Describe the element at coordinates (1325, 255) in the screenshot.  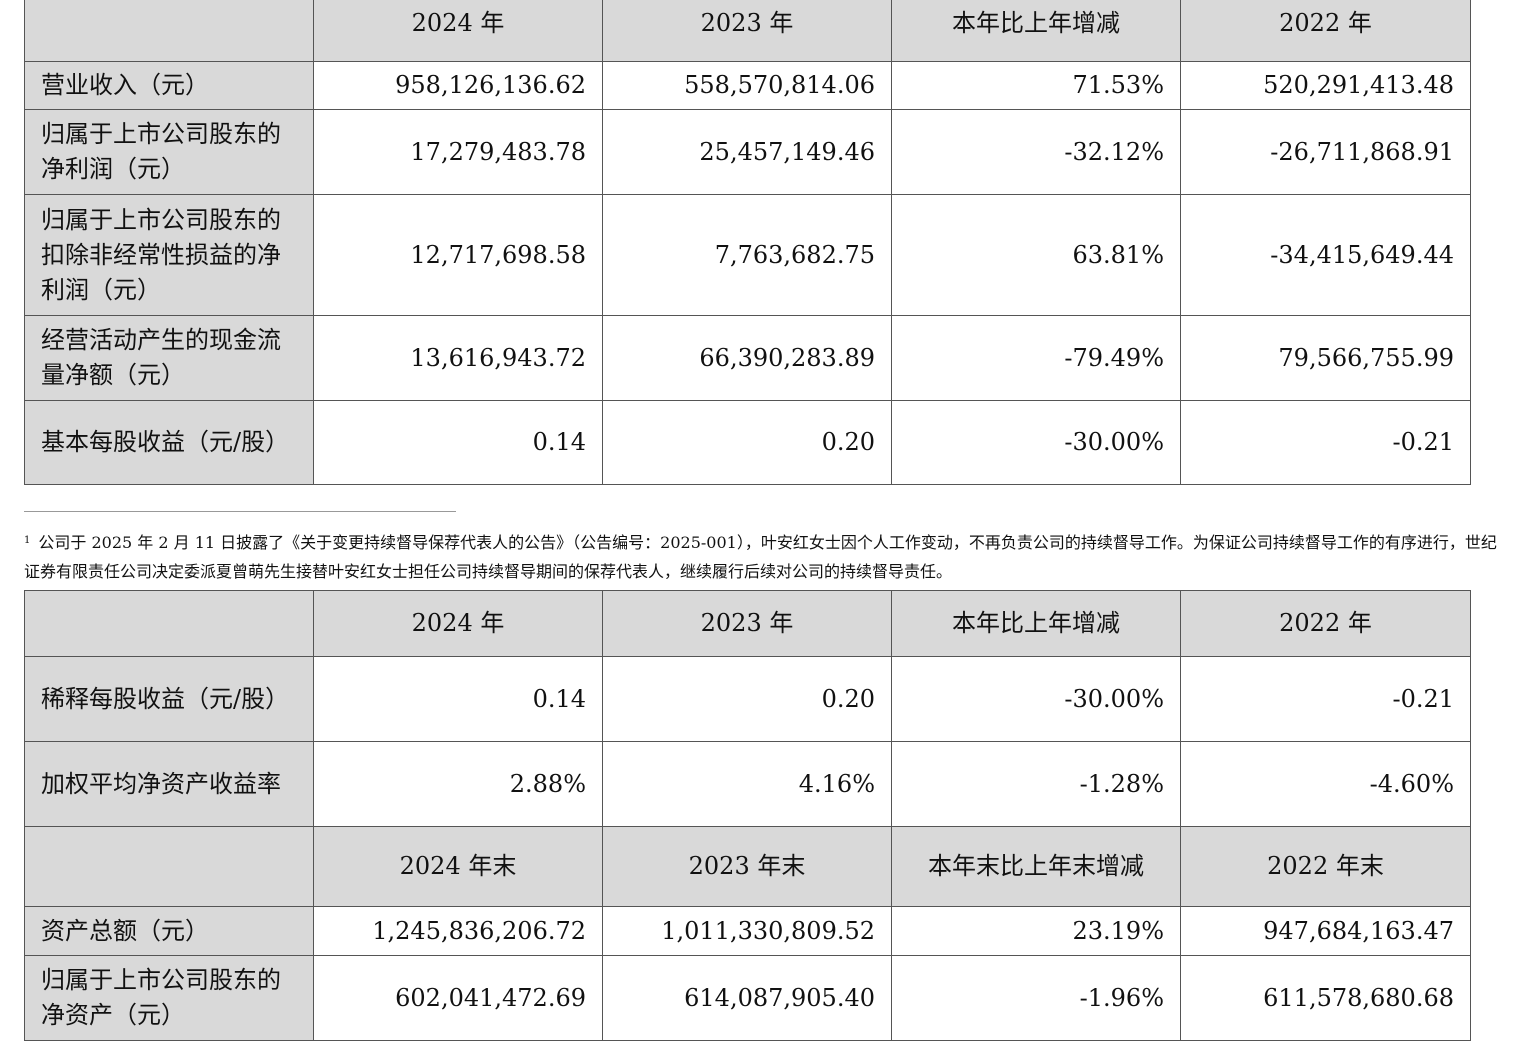
I see `value-cell: -34,415,649.44` at that location.